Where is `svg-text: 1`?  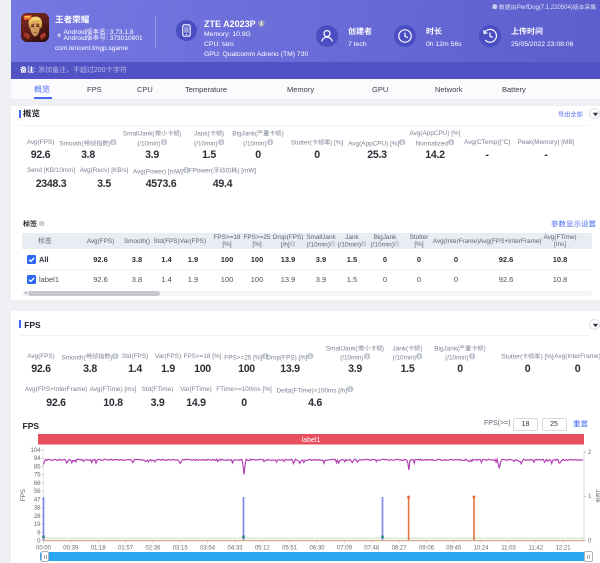 svg-text: 1 is located at coordinates (590, 497).